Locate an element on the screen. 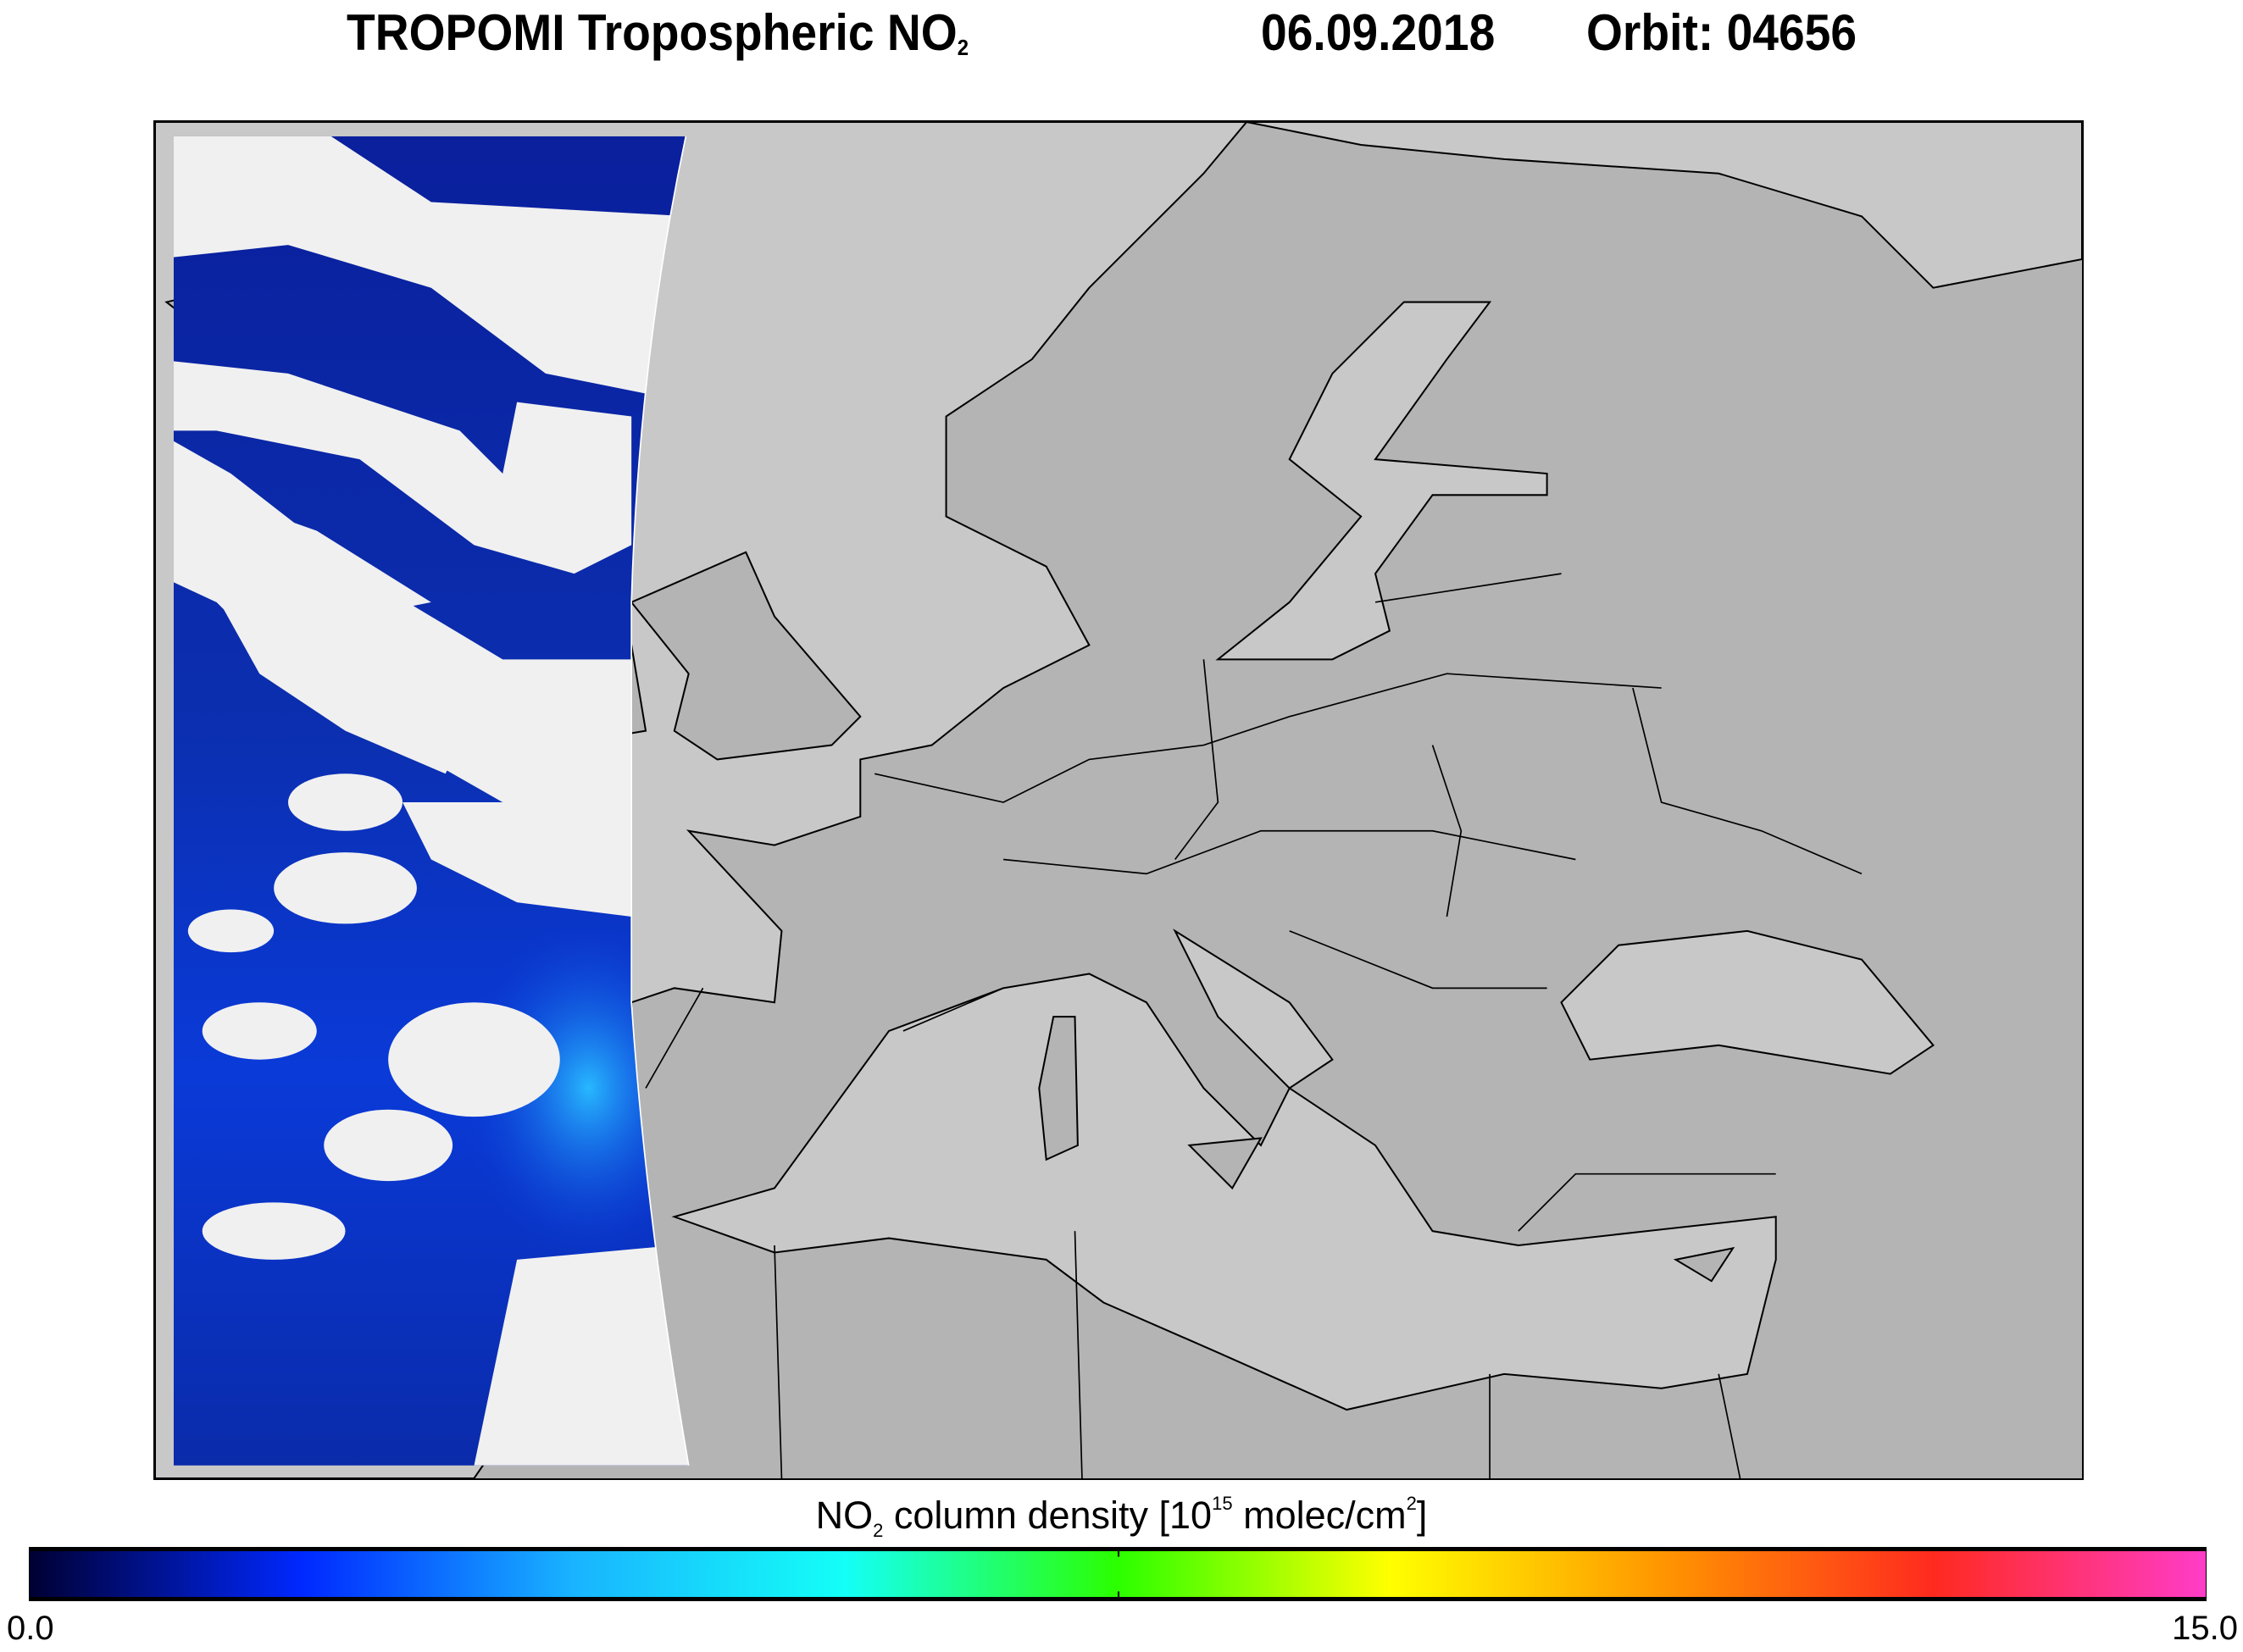 The image size is (2243, 1652). colorbar-mid-tick is located at coordinates (1118, 1574).